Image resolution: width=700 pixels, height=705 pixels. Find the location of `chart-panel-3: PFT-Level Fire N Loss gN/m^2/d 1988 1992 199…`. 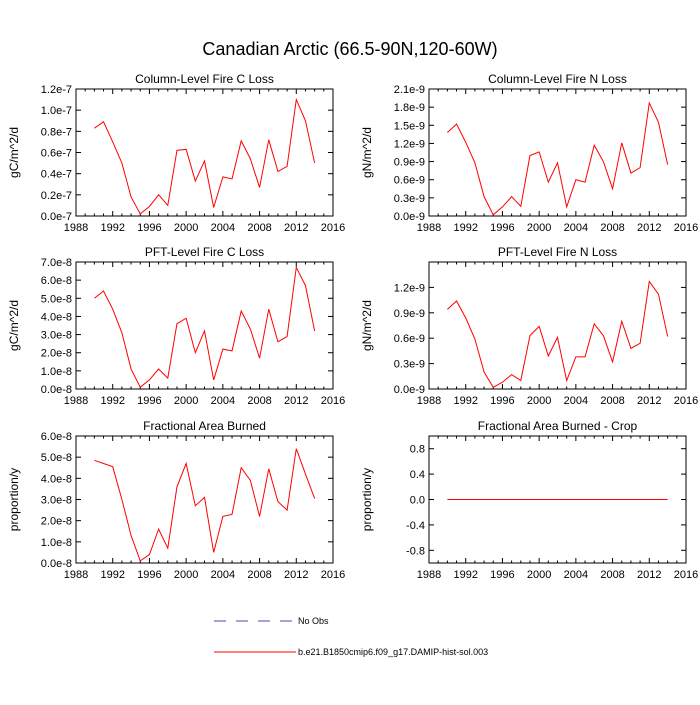

chart-panel-3: PFT-Level Fire N Loss gN/m^2/d 1988 1992 199… is located at coordinates (529, 326).